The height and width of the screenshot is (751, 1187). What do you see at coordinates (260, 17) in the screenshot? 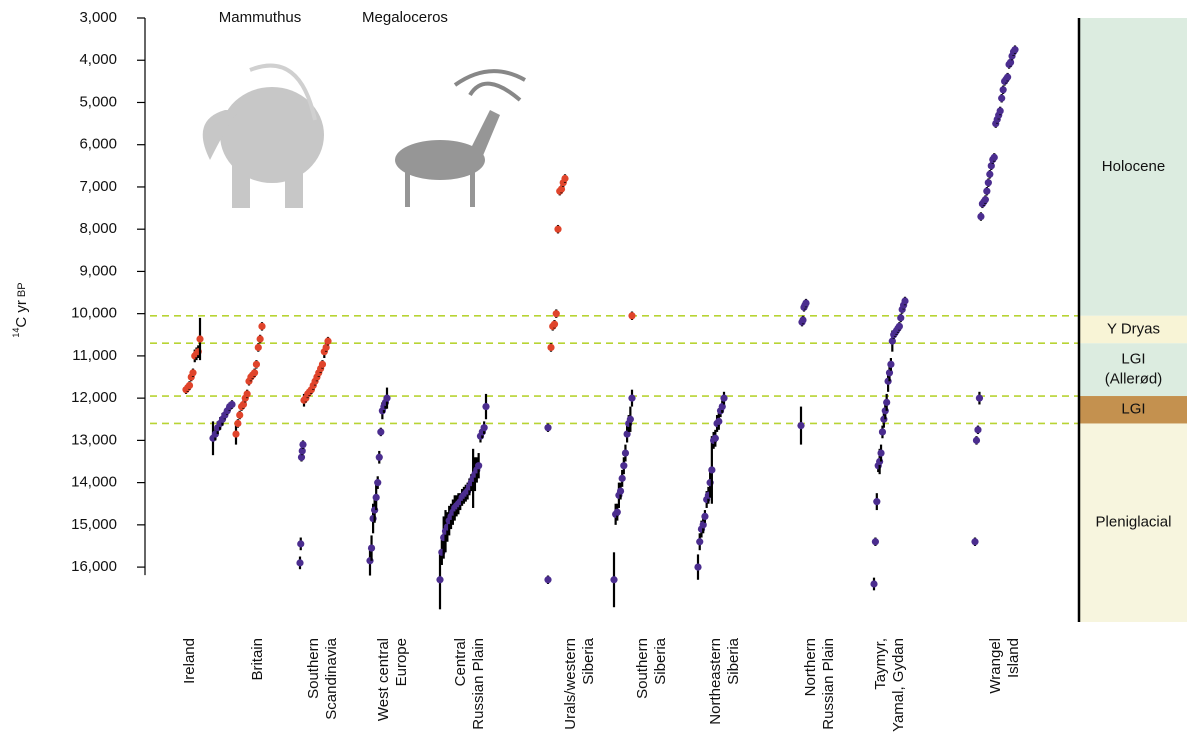
I see `legend-label: Mammuthus` at bounding box center [260, 17].